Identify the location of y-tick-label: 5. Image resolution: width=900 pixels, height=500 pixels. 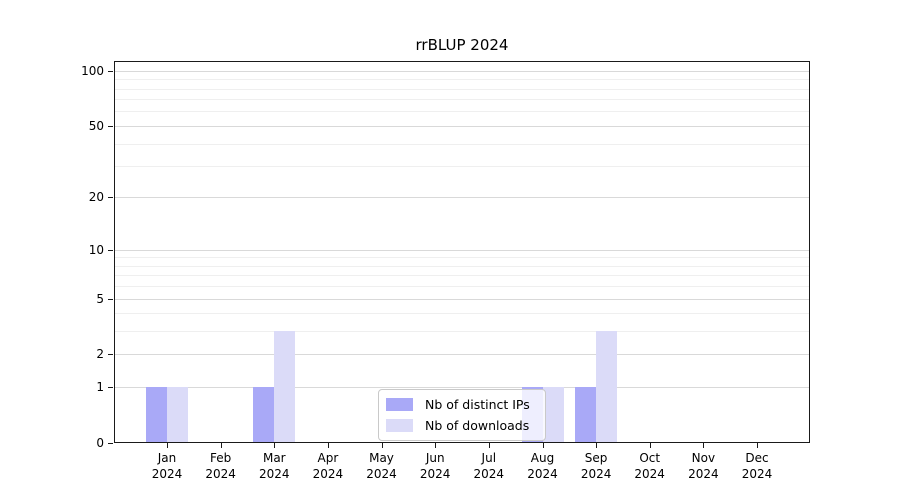
(100, 298).